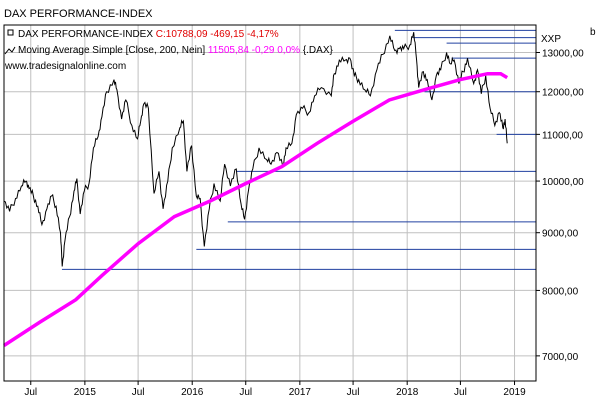 This screenshot has width=600, height=400. I want to click on ma-legend-icon, so click(10, 50).